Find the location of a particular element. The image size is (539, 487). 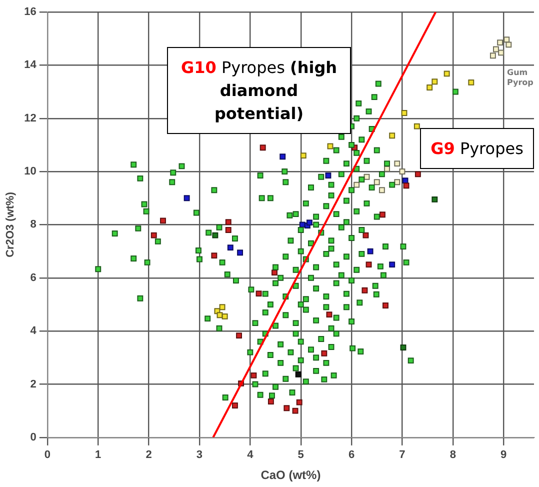

y-tick-label: 12 is located at coordinates (30, 118).